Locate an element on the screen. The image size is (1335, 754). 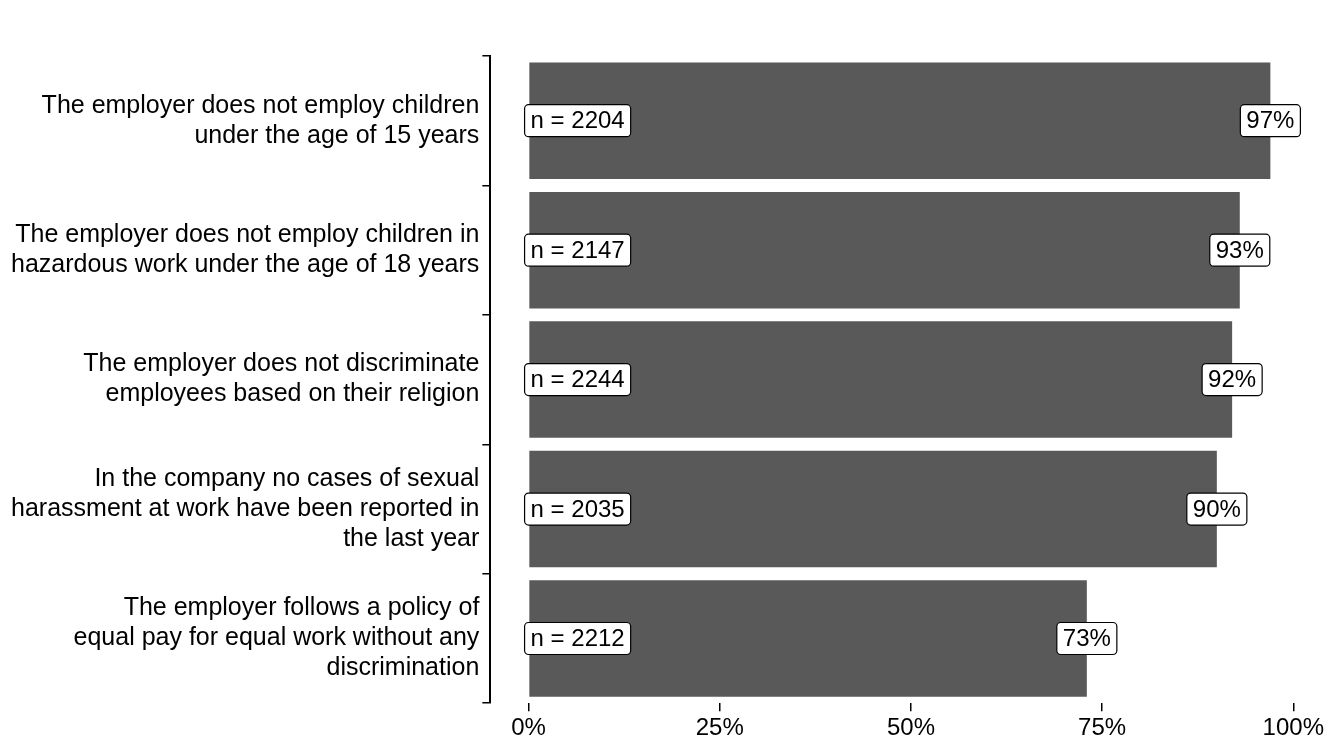
x-tick-label: 25% is located at coordinates (719, 727).